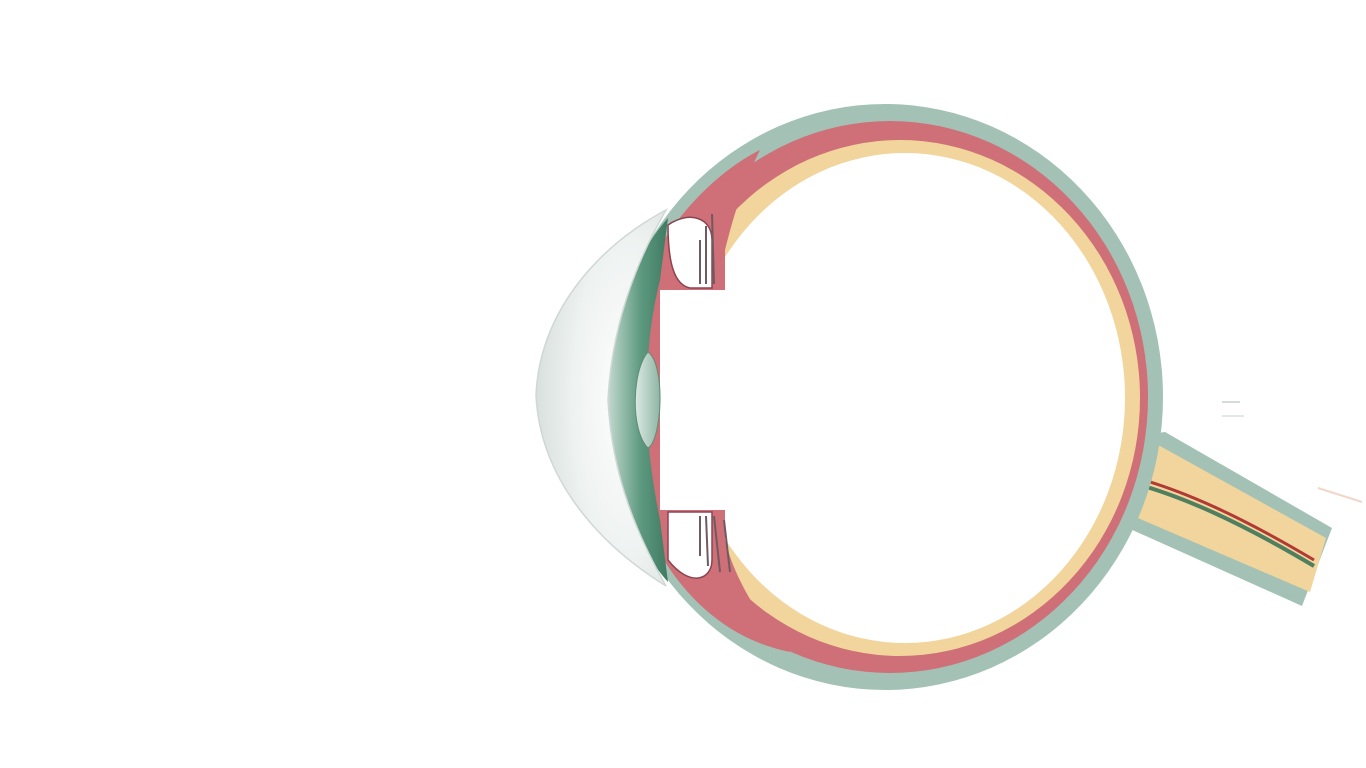 This screenshot has width=1366, height=768. What do you see at coordinates (647, 400) in the screenshot?
I see `lens` at bounding box center [647, 400].